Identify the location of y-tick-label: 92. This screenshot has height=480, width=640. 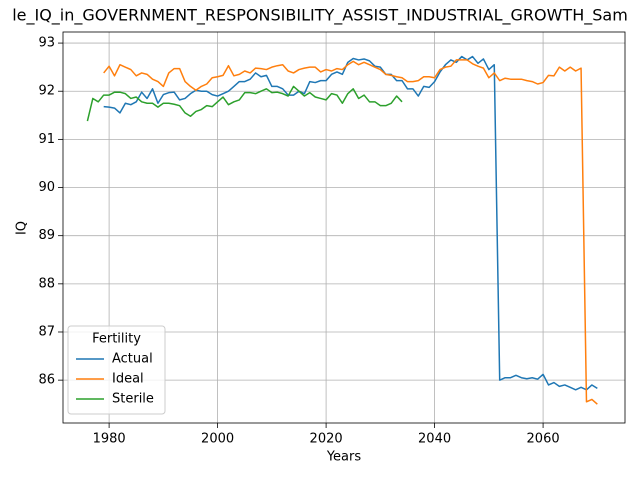
(46, 91).